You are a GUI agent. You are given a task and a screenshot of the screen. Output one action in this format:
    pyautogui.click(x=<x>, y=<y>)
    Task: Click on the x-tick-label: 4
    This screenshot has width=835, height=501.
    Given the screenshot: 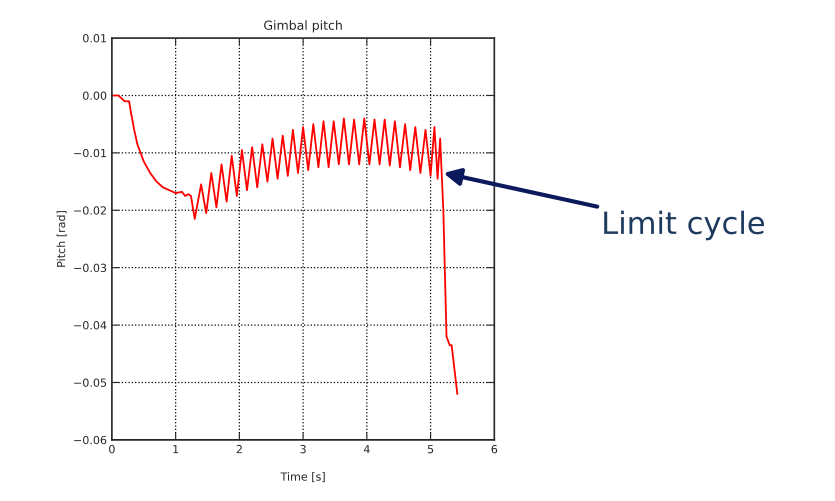 What is the action you would take?
    pyautogui.click(x=367, y=449)
    